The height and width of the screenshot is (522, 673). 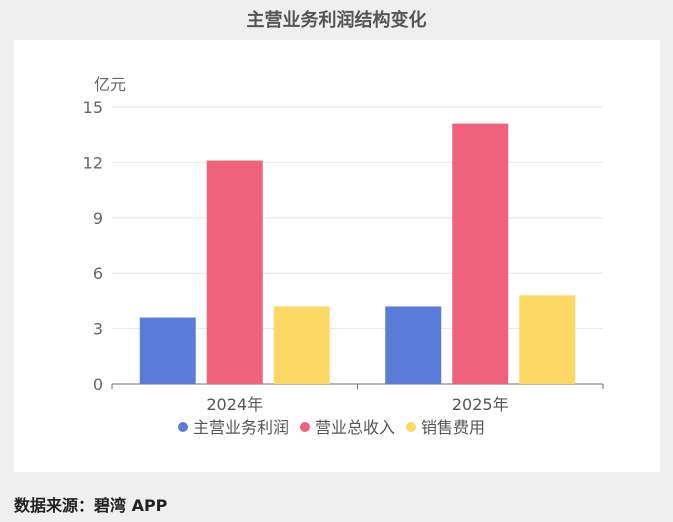 I want to click on chart-title: 主营业务利润结构变化, so click(x=336, y=20).